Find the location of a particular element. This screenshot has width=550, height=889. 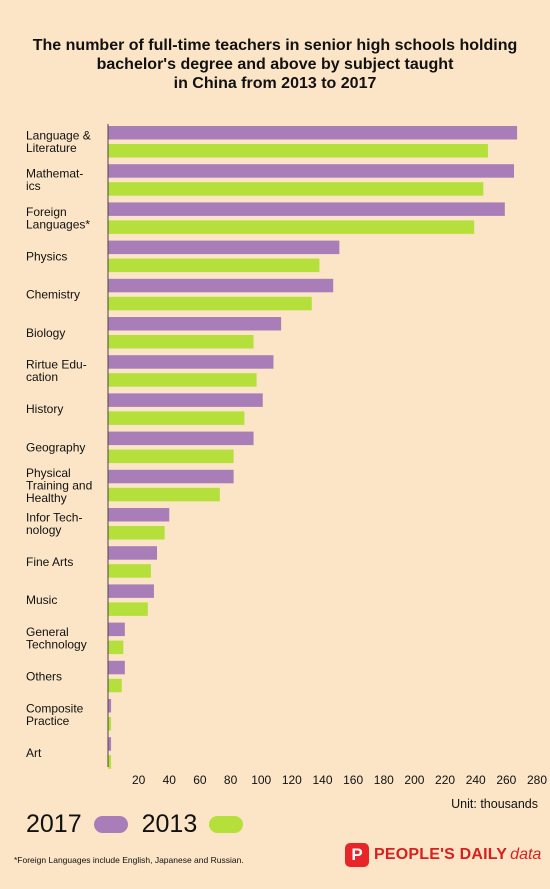

legend-swatch-2017 is located at coordinates (110, 824).